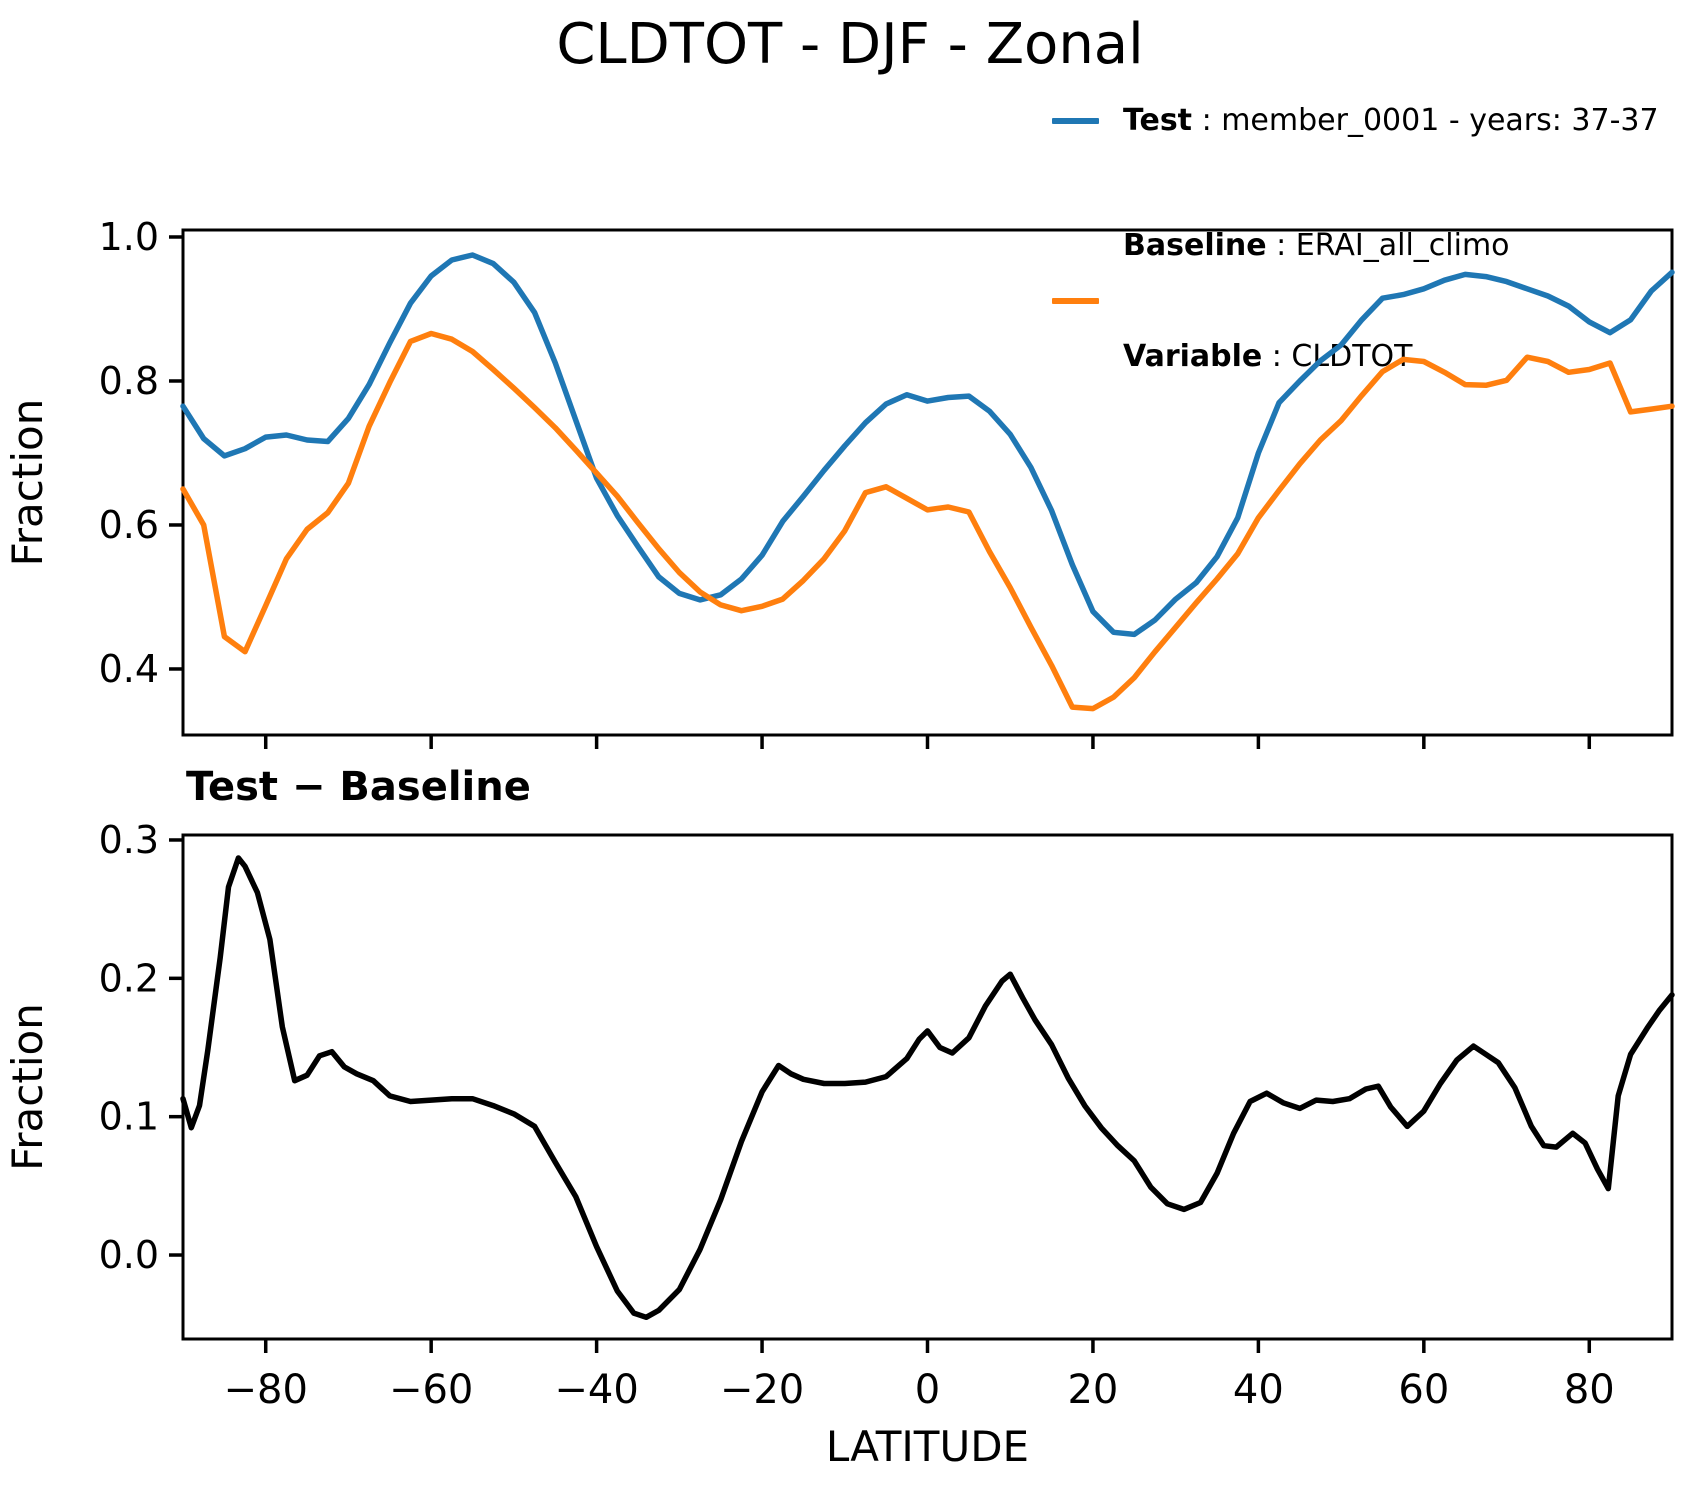 Image resolution: width=1700 pixels, height=1496 pixels. I want to click on x-tick-label: 20, so click(1092, 1390).